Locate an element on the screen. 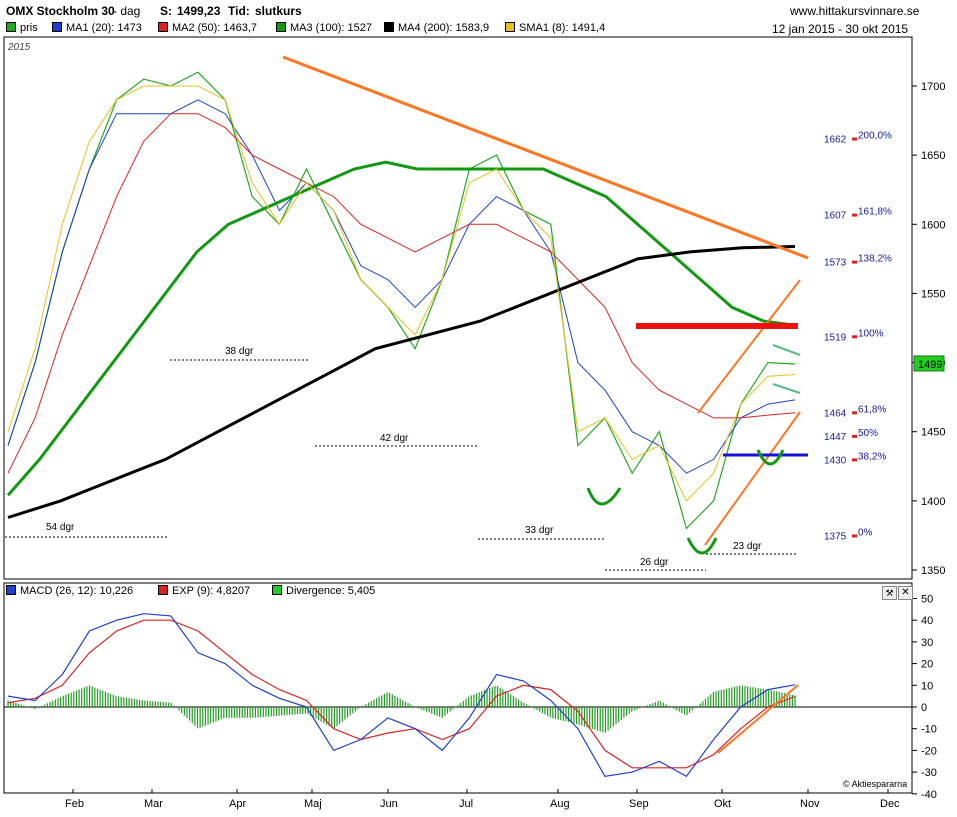  legend-label: SMA1 (8): 1491,4 is located at coordinates (562, 28).